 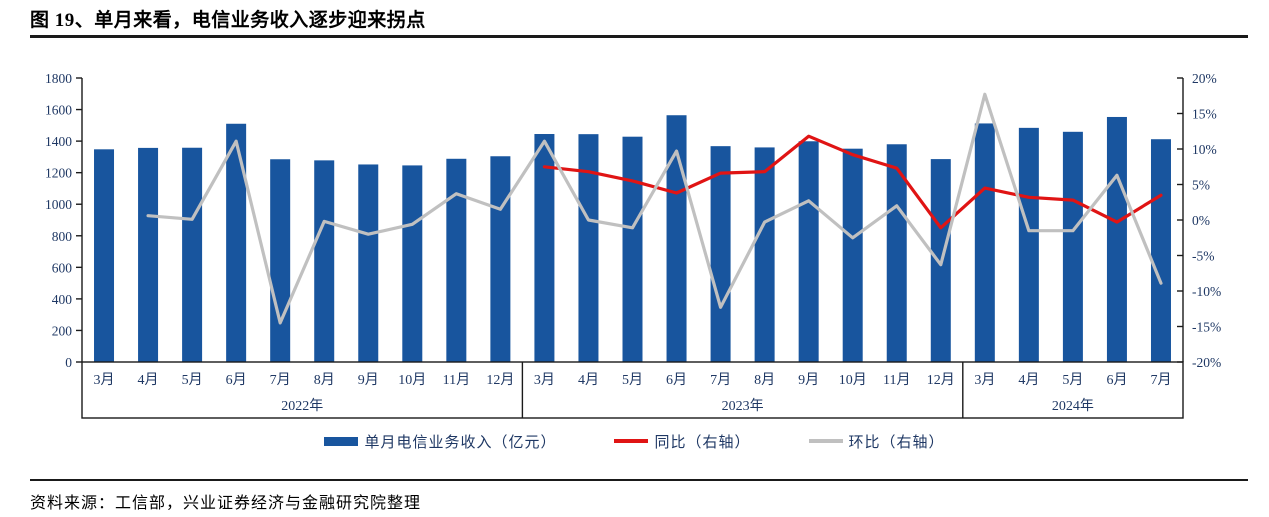 I want to click on right-axis-tick-label: 20%, so click(x=1204, y=78).